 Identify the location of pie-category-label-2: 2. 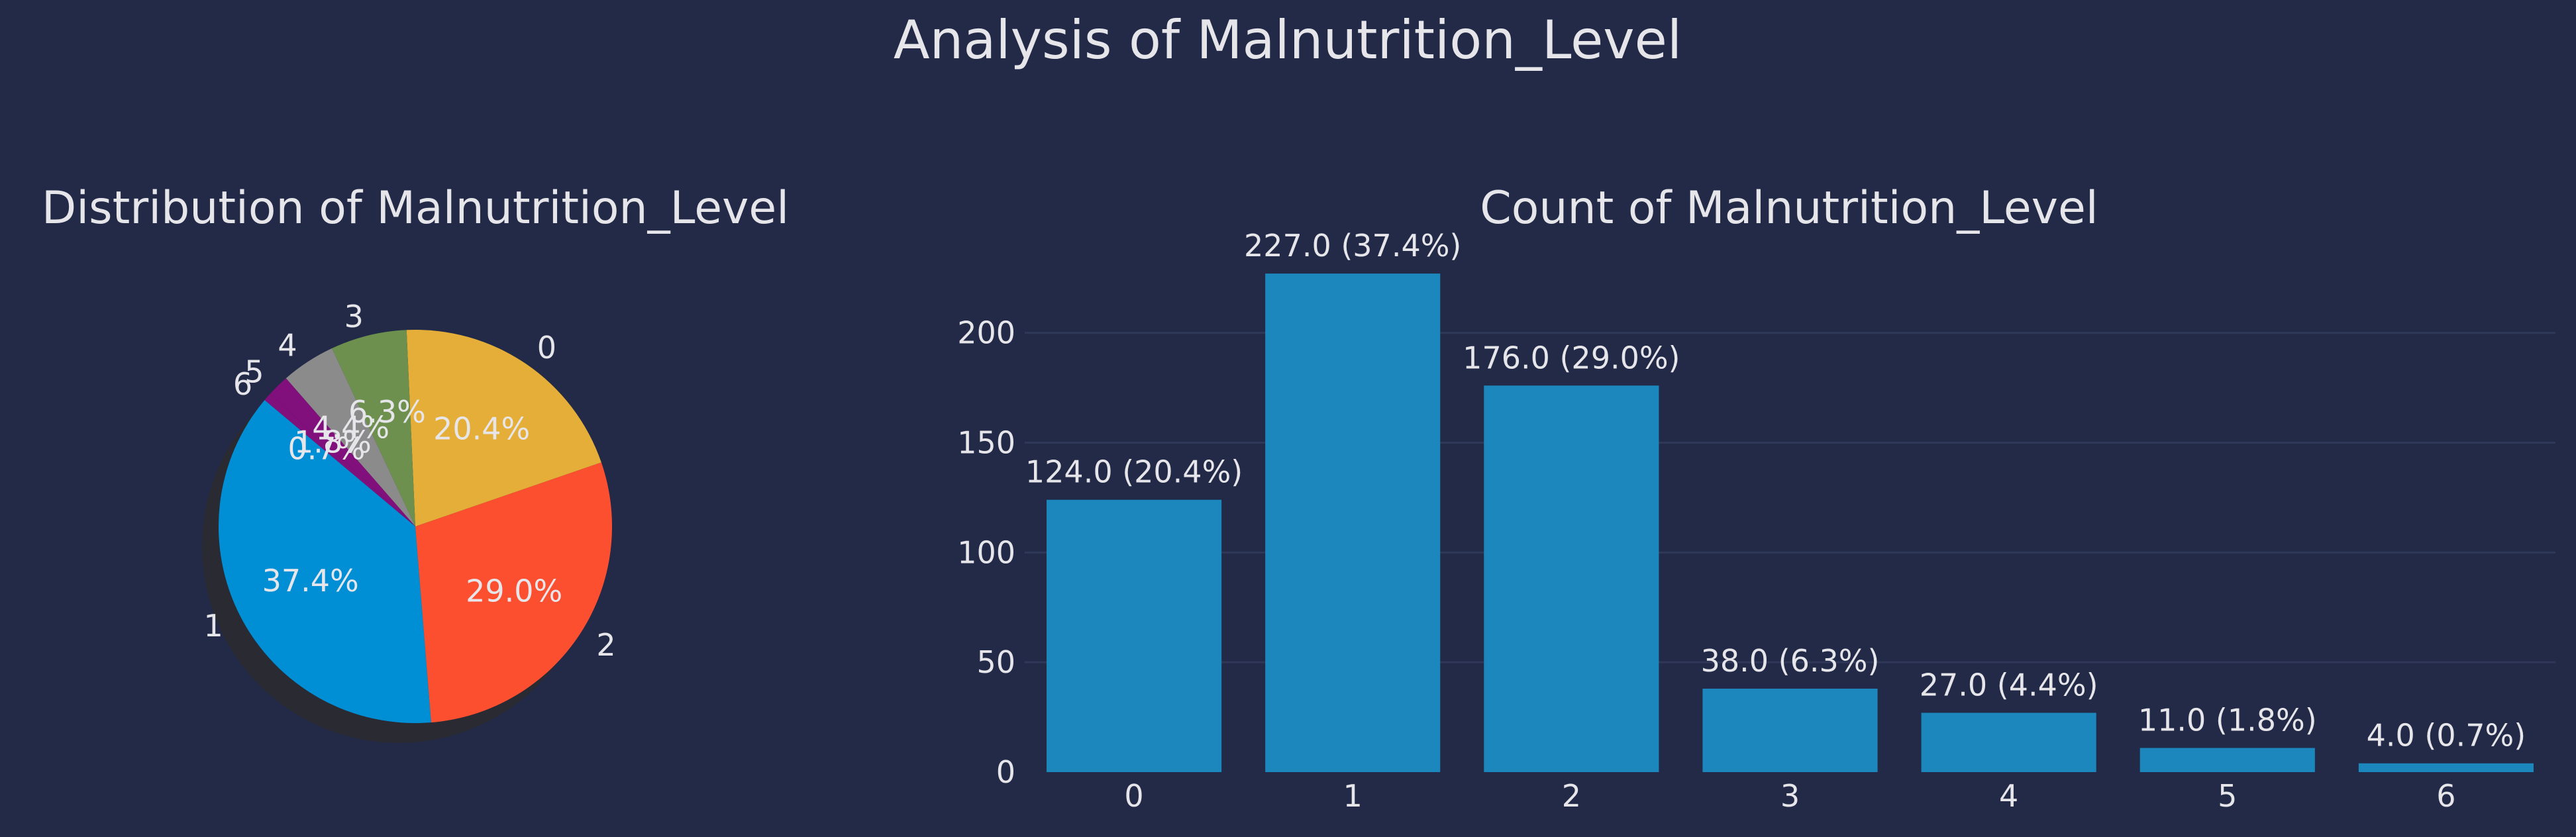
(605, 645).